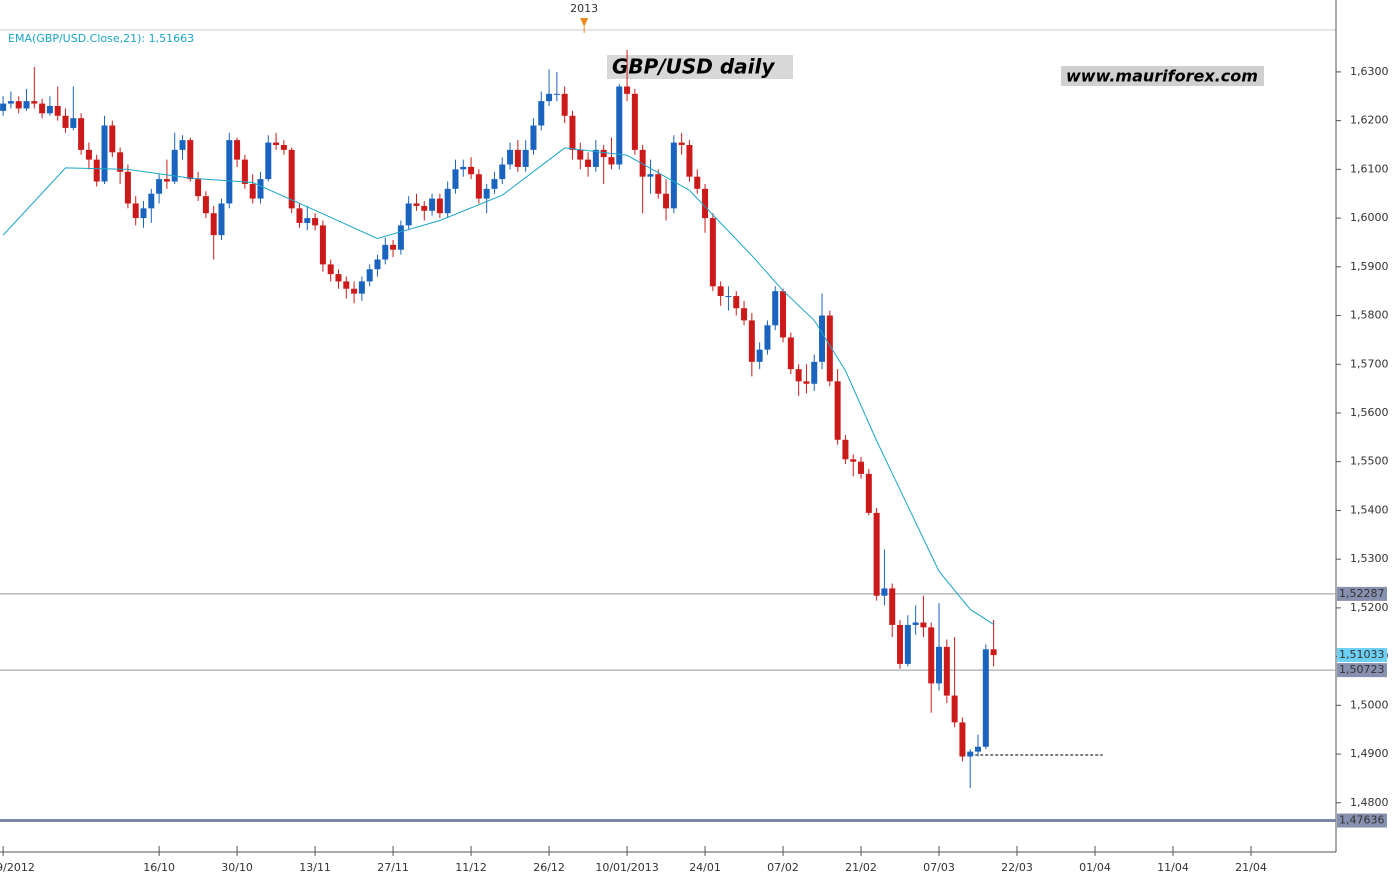 The image size is (1394, 880). Describe the element at coordinates (626, 867) in the screenshot. I see `x-tick-label: 10/01/2013` at that location.